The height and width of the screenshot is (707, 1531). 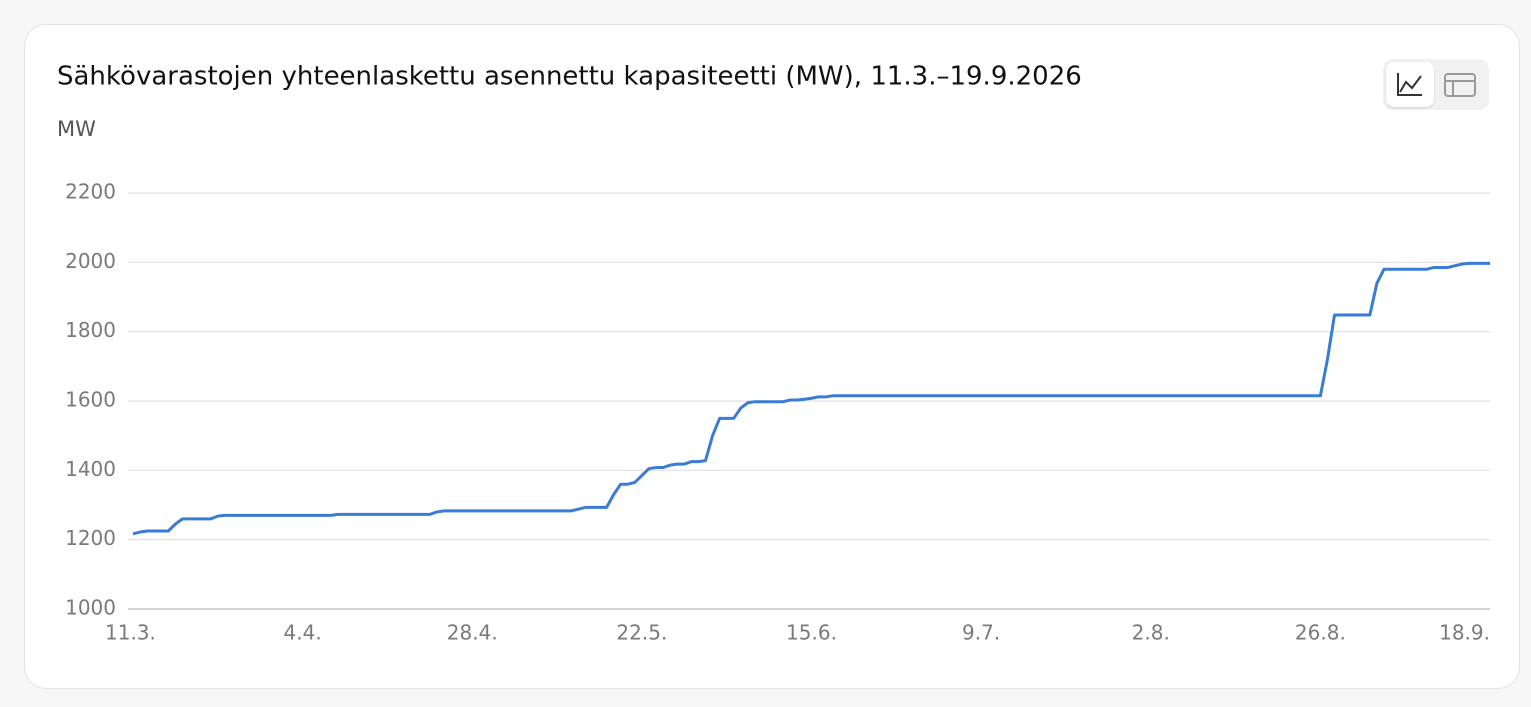 I want to click on table-icon, so click(x=1460, y=85).